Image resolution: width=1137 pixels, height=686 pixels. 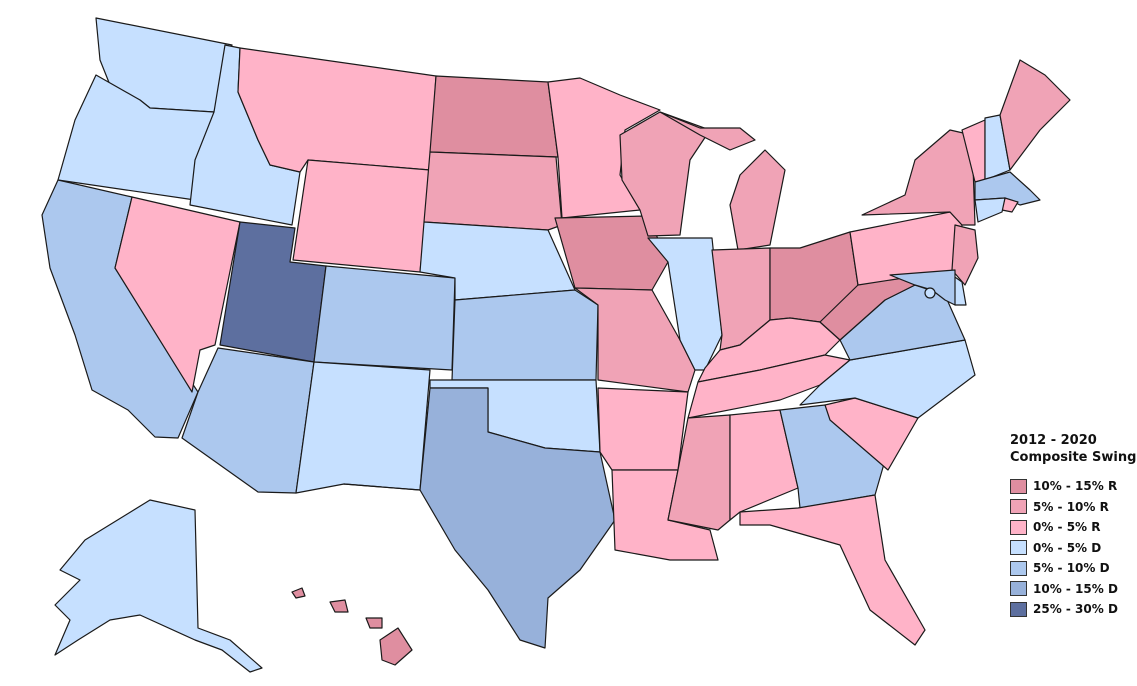 What do you see at coordinates (1067, 547) in the screenshot?
I see `legend-label: 0% - 5% D` at bounding box center [1067, 547].